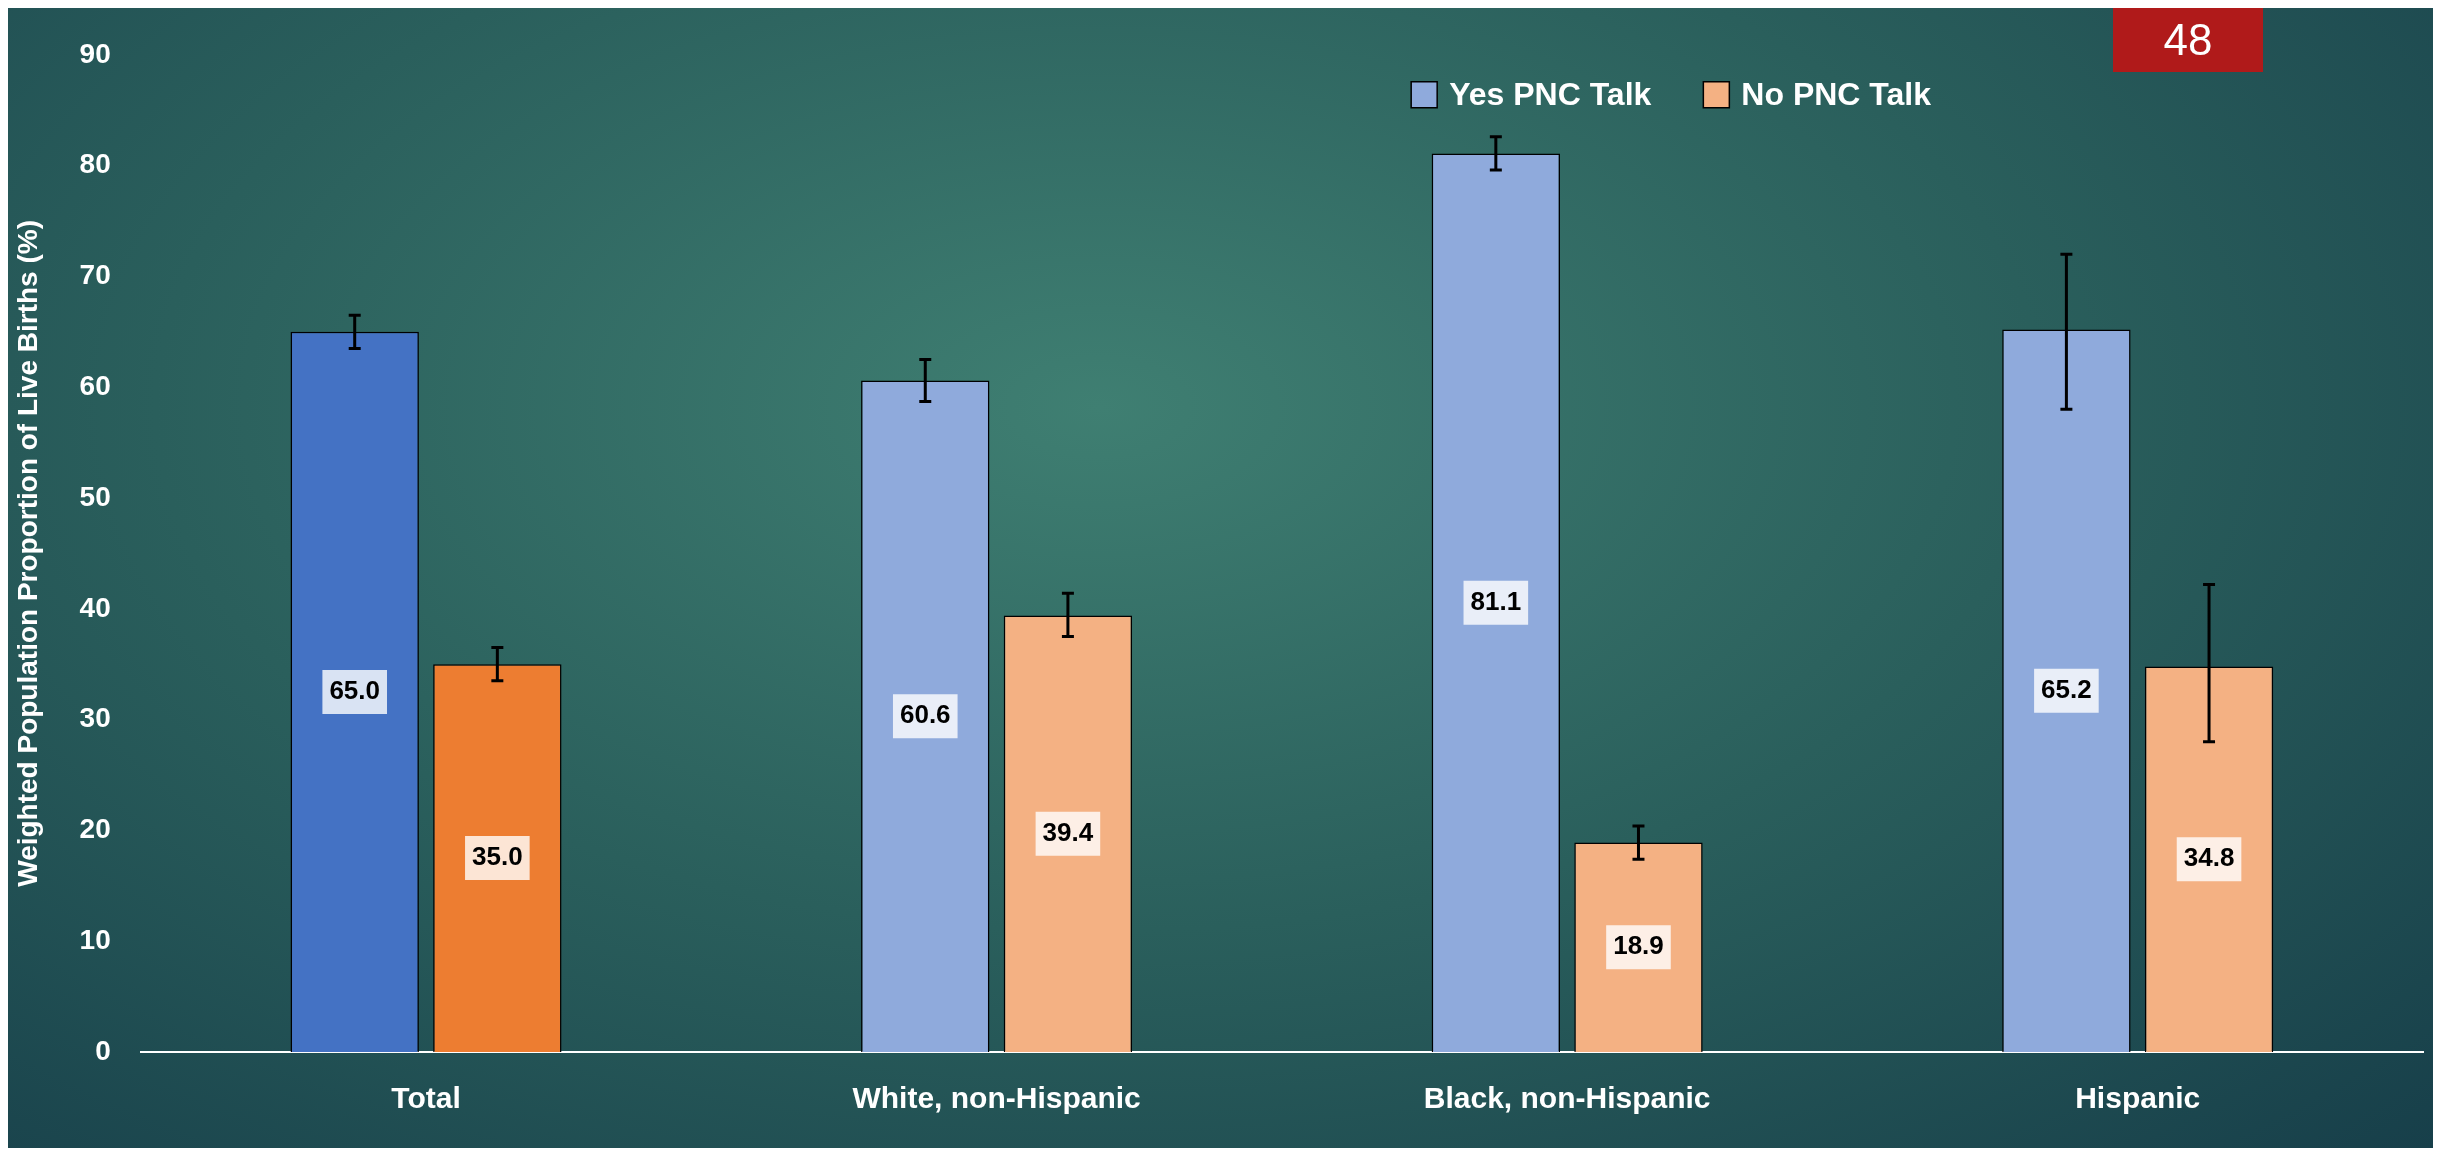  What do you see at coordinates (497, 856) in the screenshot?
I see `data-label: 35.0` at bounding box center [497, 856].